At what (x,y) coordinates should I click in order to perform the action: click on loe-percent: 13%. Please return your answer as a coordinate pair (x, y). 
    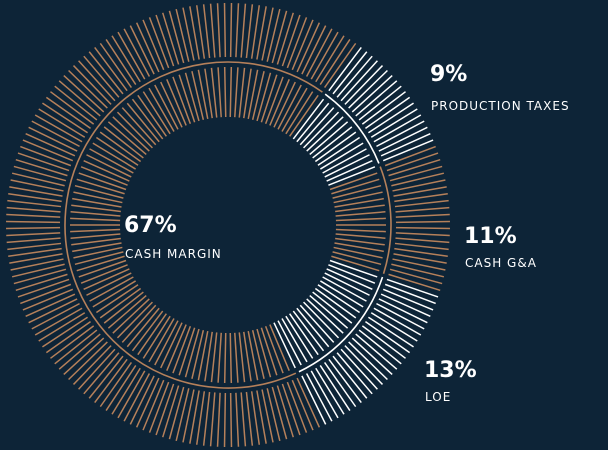
    Looking at the image, I should click on (450, 370).